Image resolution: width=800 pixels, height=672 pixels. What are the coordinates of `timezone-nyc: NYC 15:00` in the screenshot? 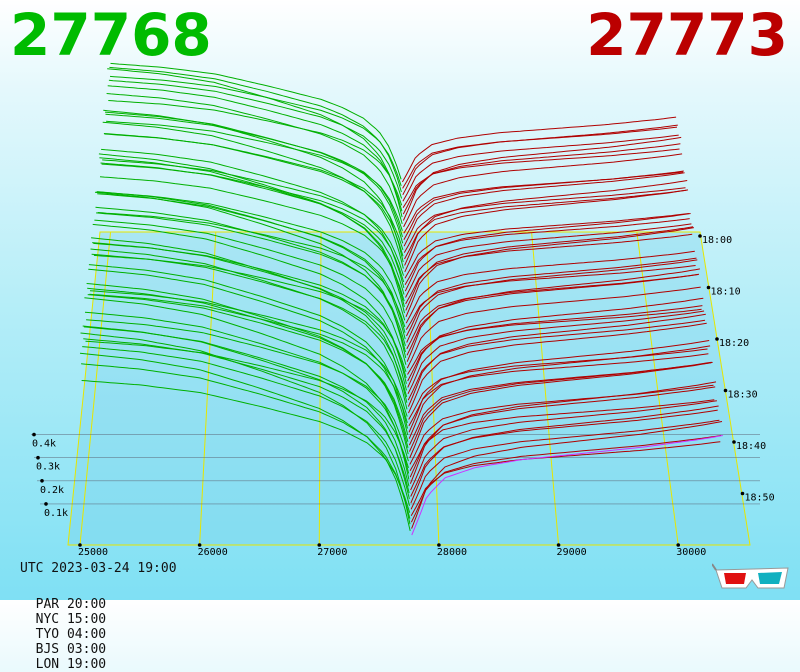 It's located at (71, 619).